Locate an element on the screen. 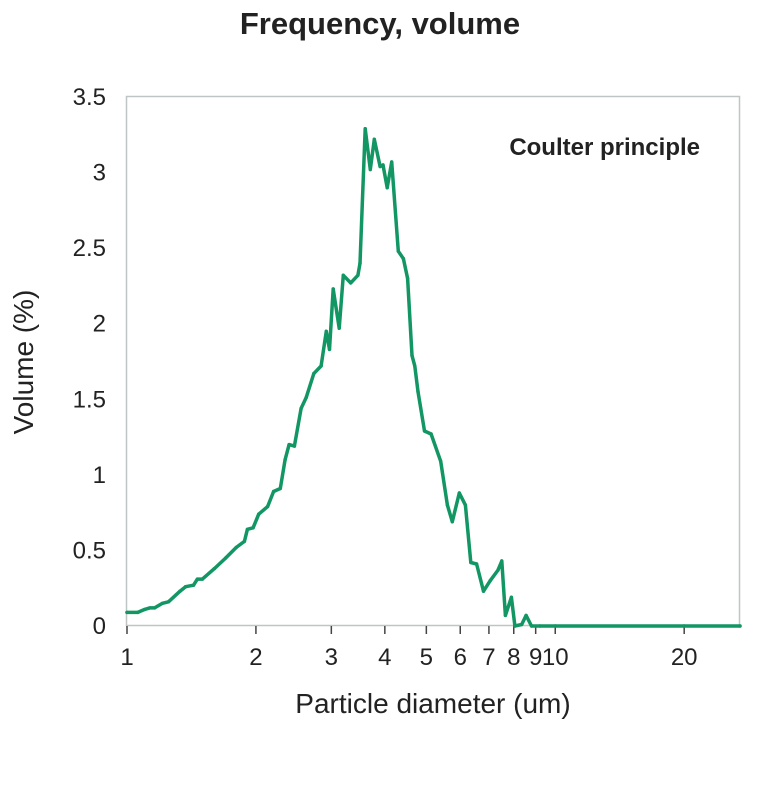 This screenshot has width=760, height=785. y-tick-label: 3 is located at coordinates (99, 173).